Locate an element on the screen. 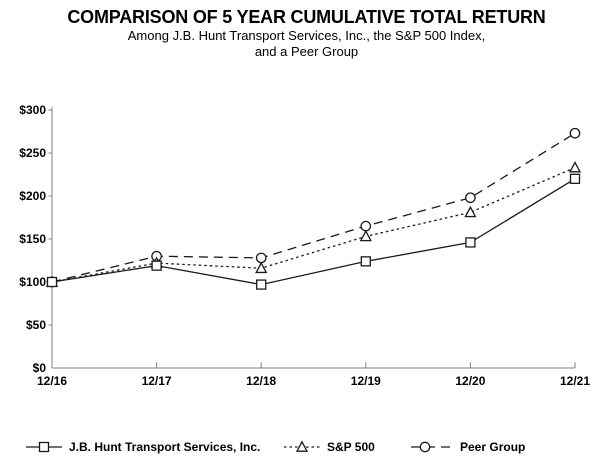  svg-text: $0 is located at coordinates (40, 368).